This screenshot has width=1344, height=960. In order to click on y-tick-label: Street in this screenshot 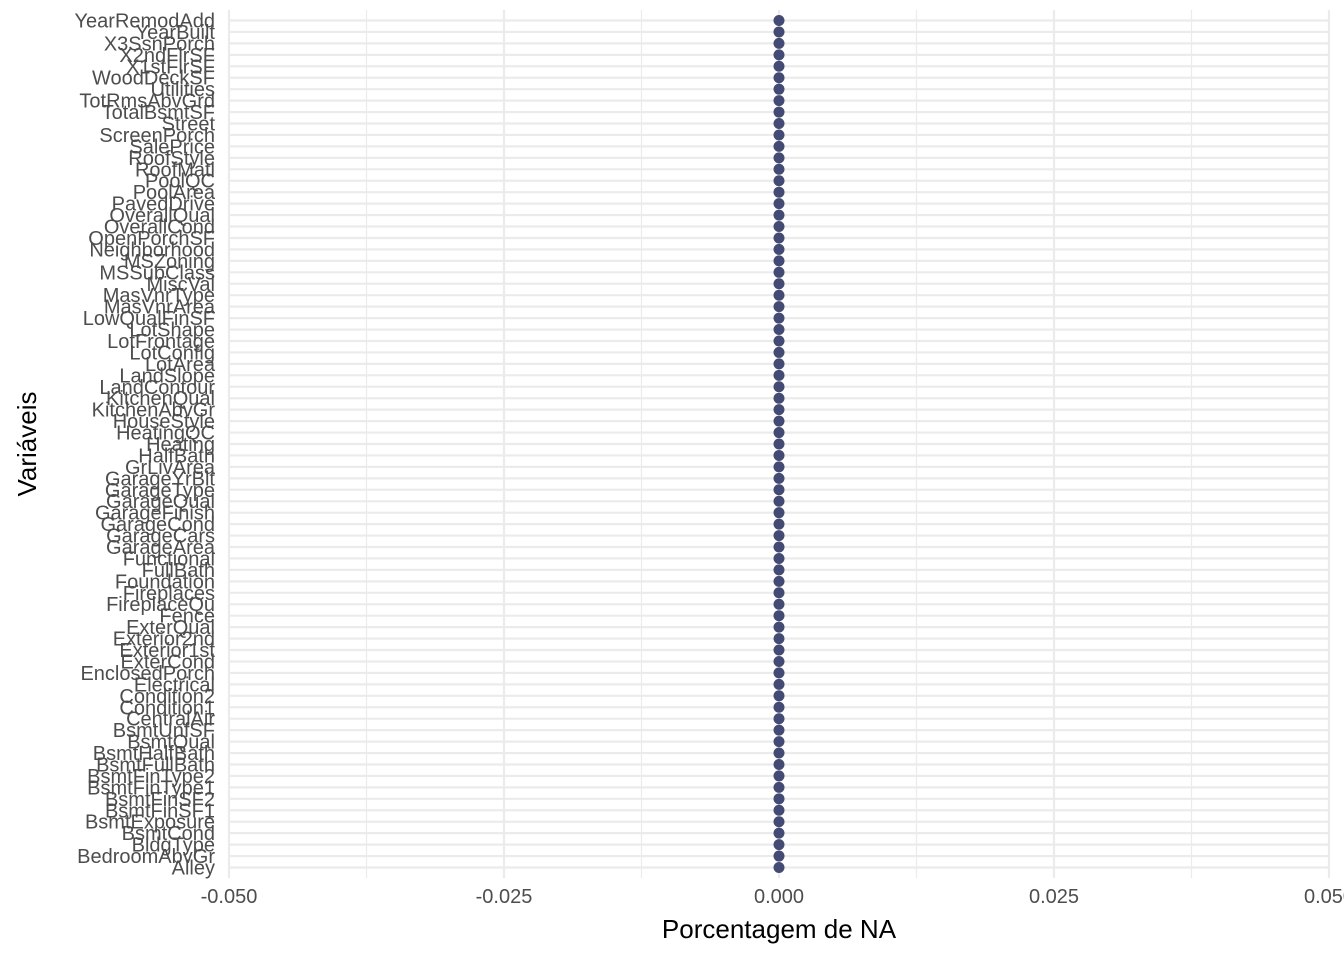, I will do `click(189, 125)`.